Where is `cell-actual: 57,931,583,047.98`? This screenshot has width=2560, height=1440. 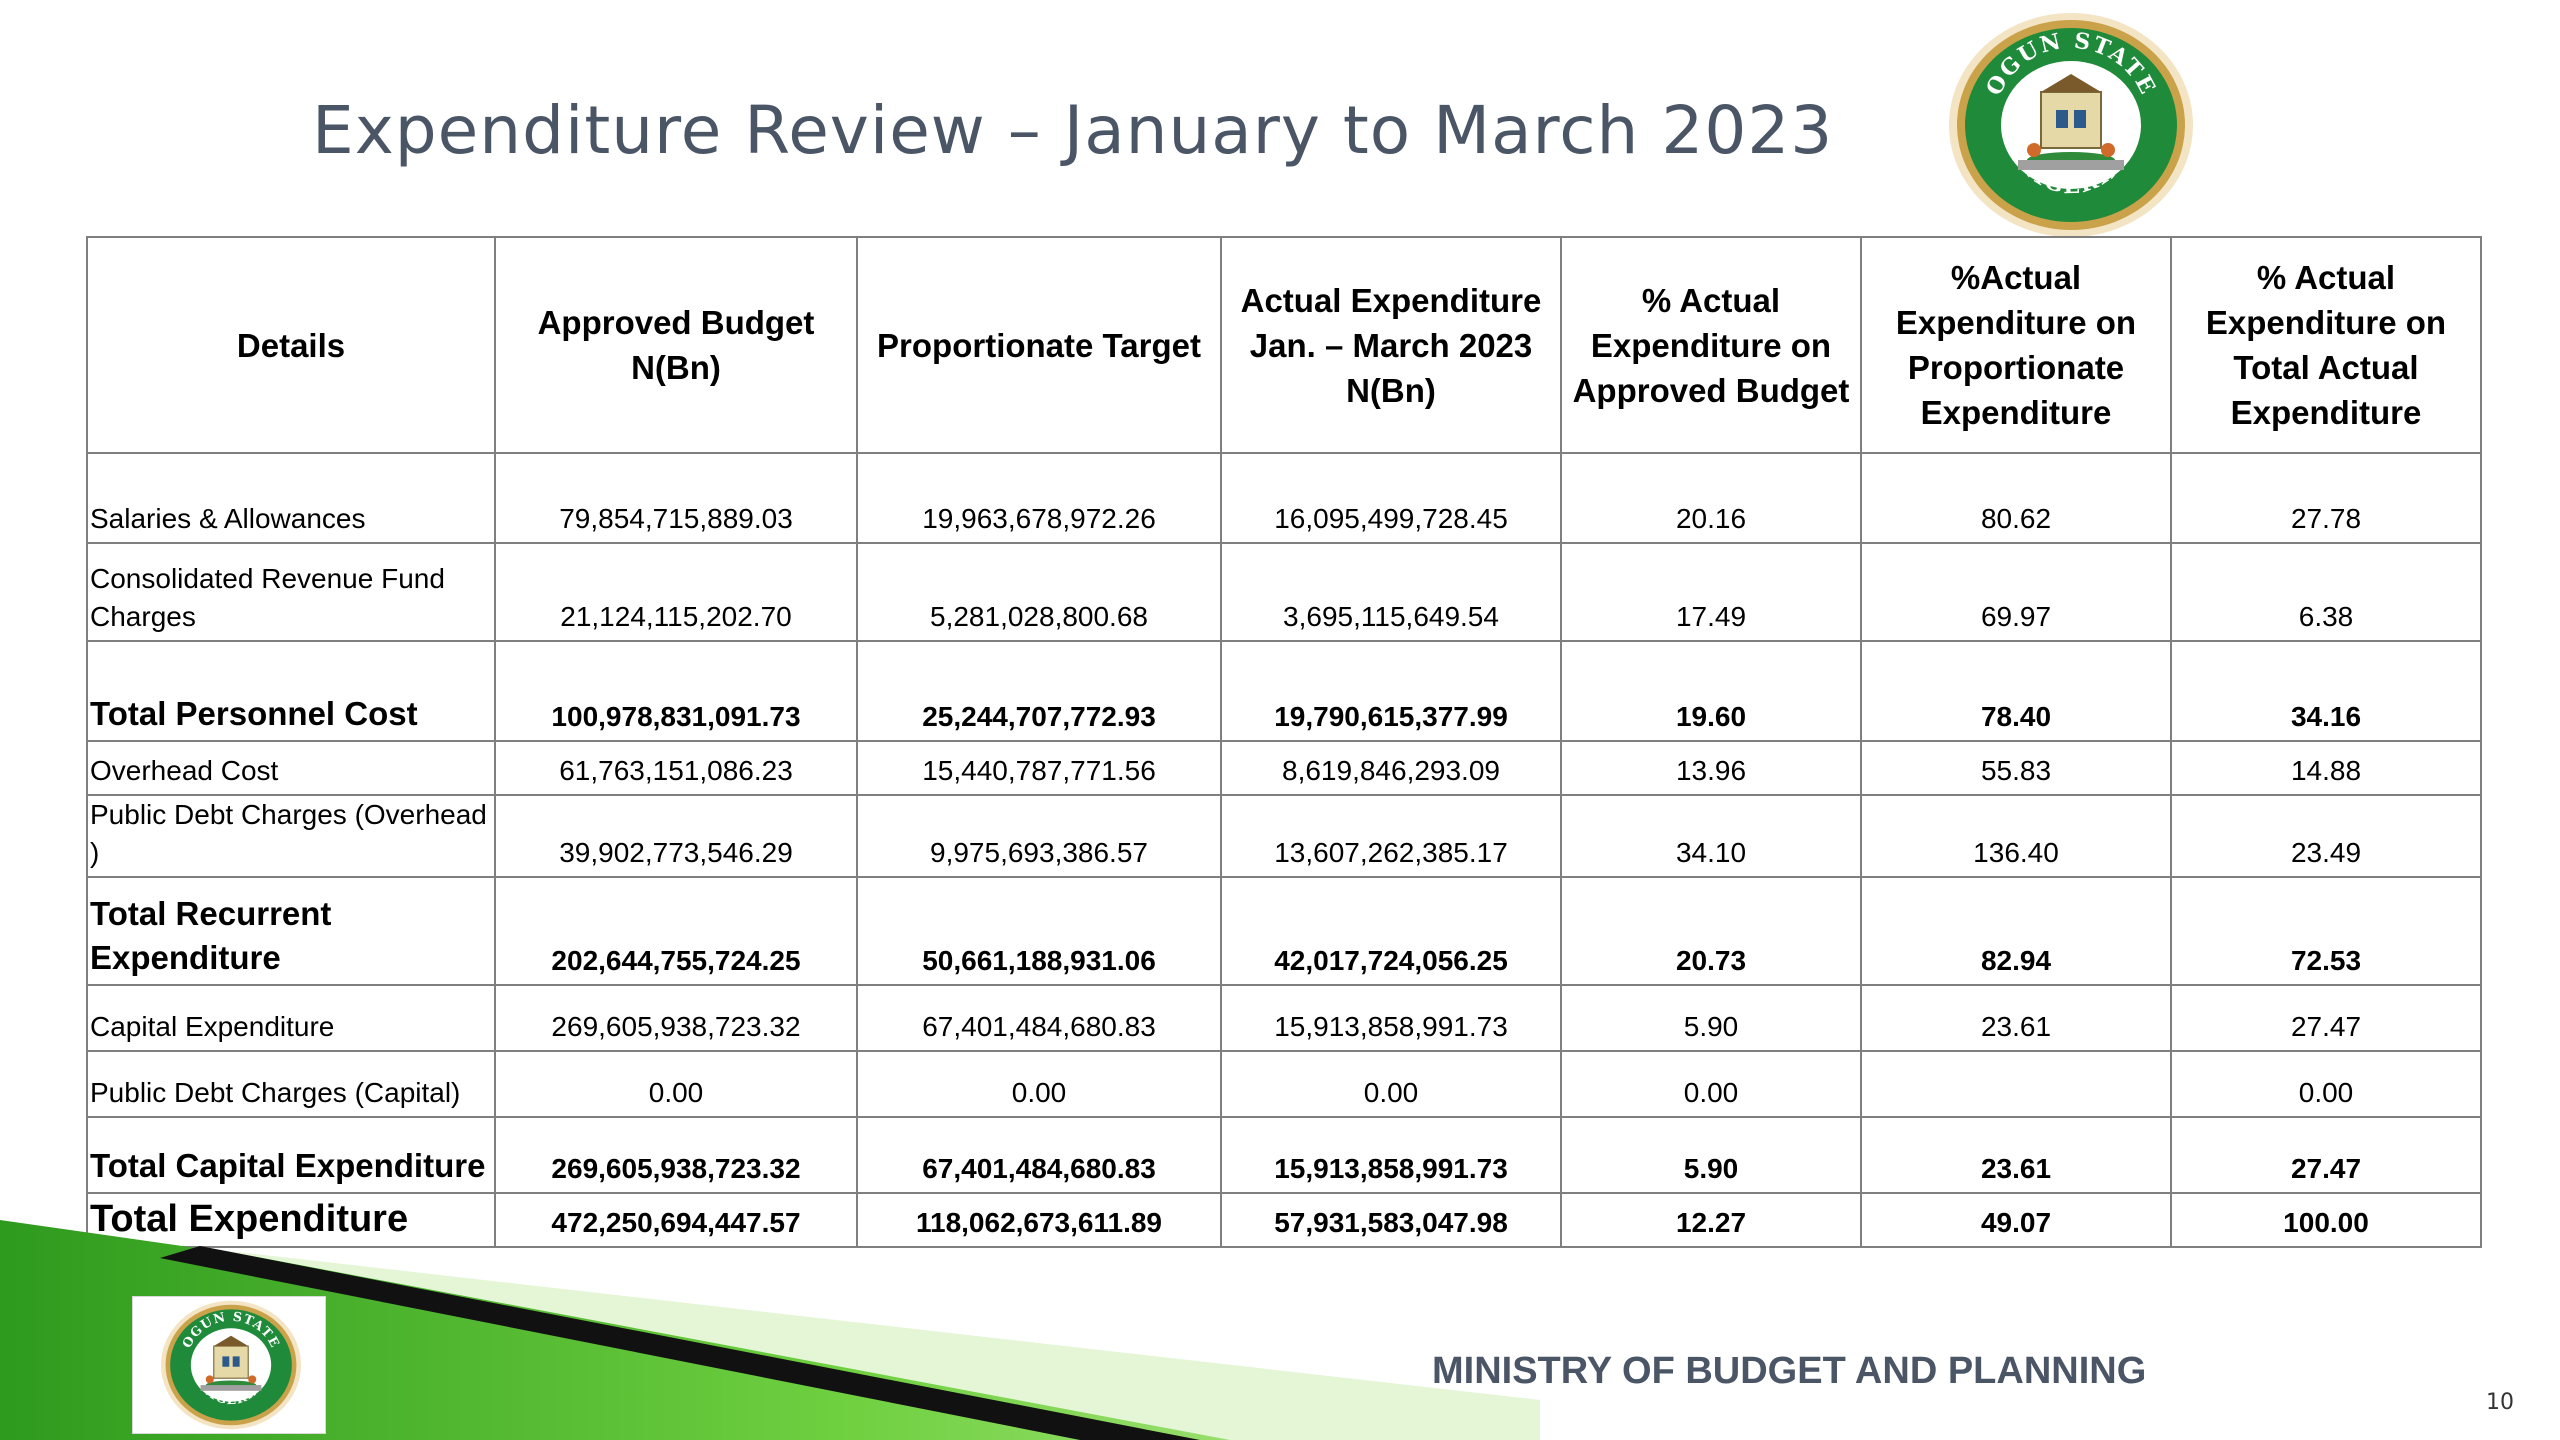 cell-actual: 57,931,583,047.98 is located at coordinates (1391, 1220).